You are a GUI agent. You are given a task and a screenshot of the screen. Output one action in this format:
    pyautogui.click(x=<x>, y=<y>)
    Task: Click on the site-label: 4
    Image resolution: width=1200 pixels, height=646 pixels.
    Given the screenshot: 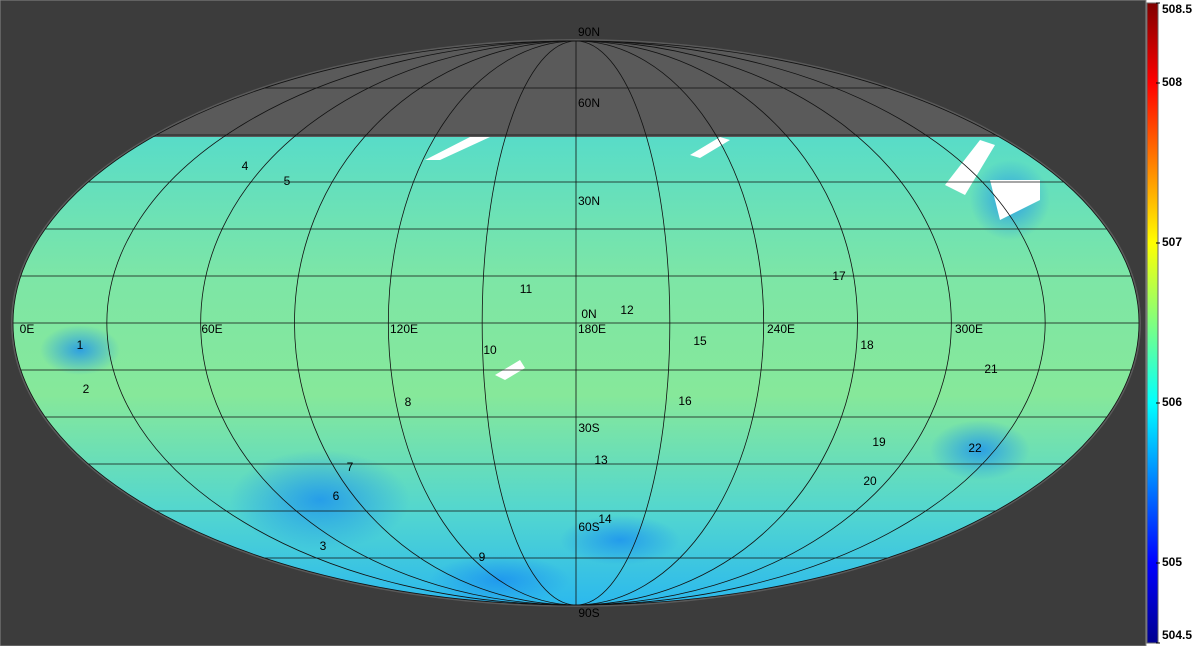 What is the action you would take?
    pyautogui.click(x=245, y=166)
    